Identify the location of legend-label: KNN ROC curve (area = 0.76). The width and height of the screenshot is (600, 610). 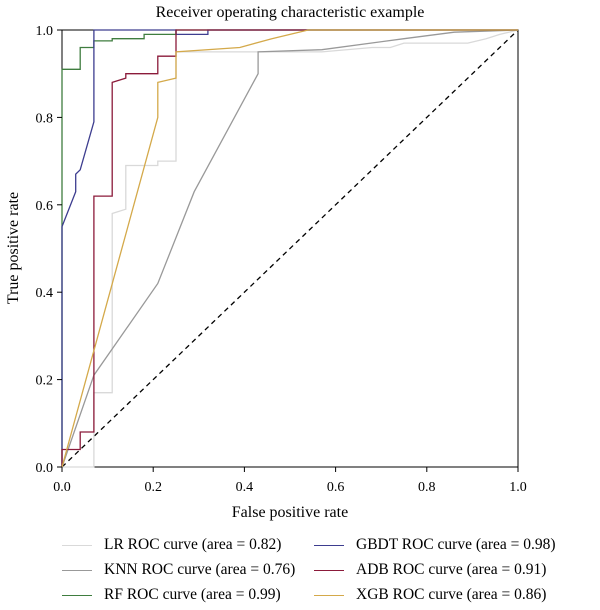
(200, 569).